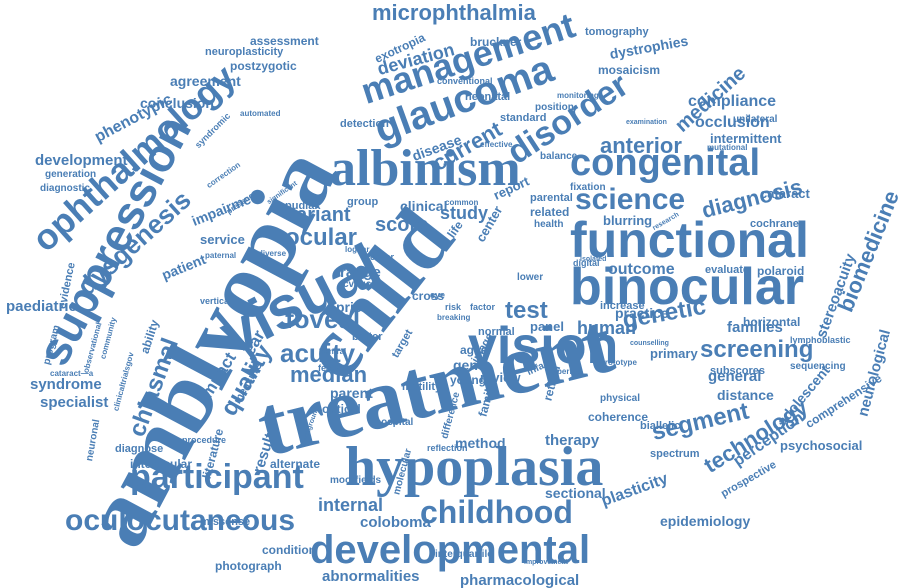 The height and width of the screenshot is (588, 900). I want to click on word-congenital: congenital, so click(665, 163).